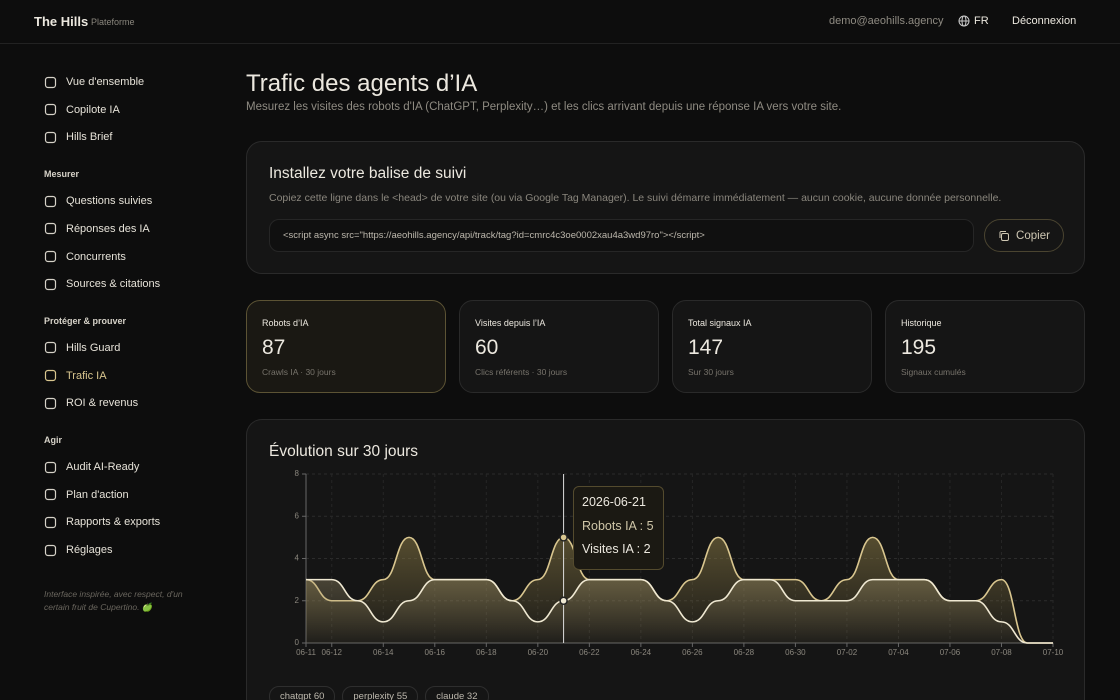  Describe the element at coordinates (93, 347) in the screenshot. I see `nav-label: Hills Guard` at that location.